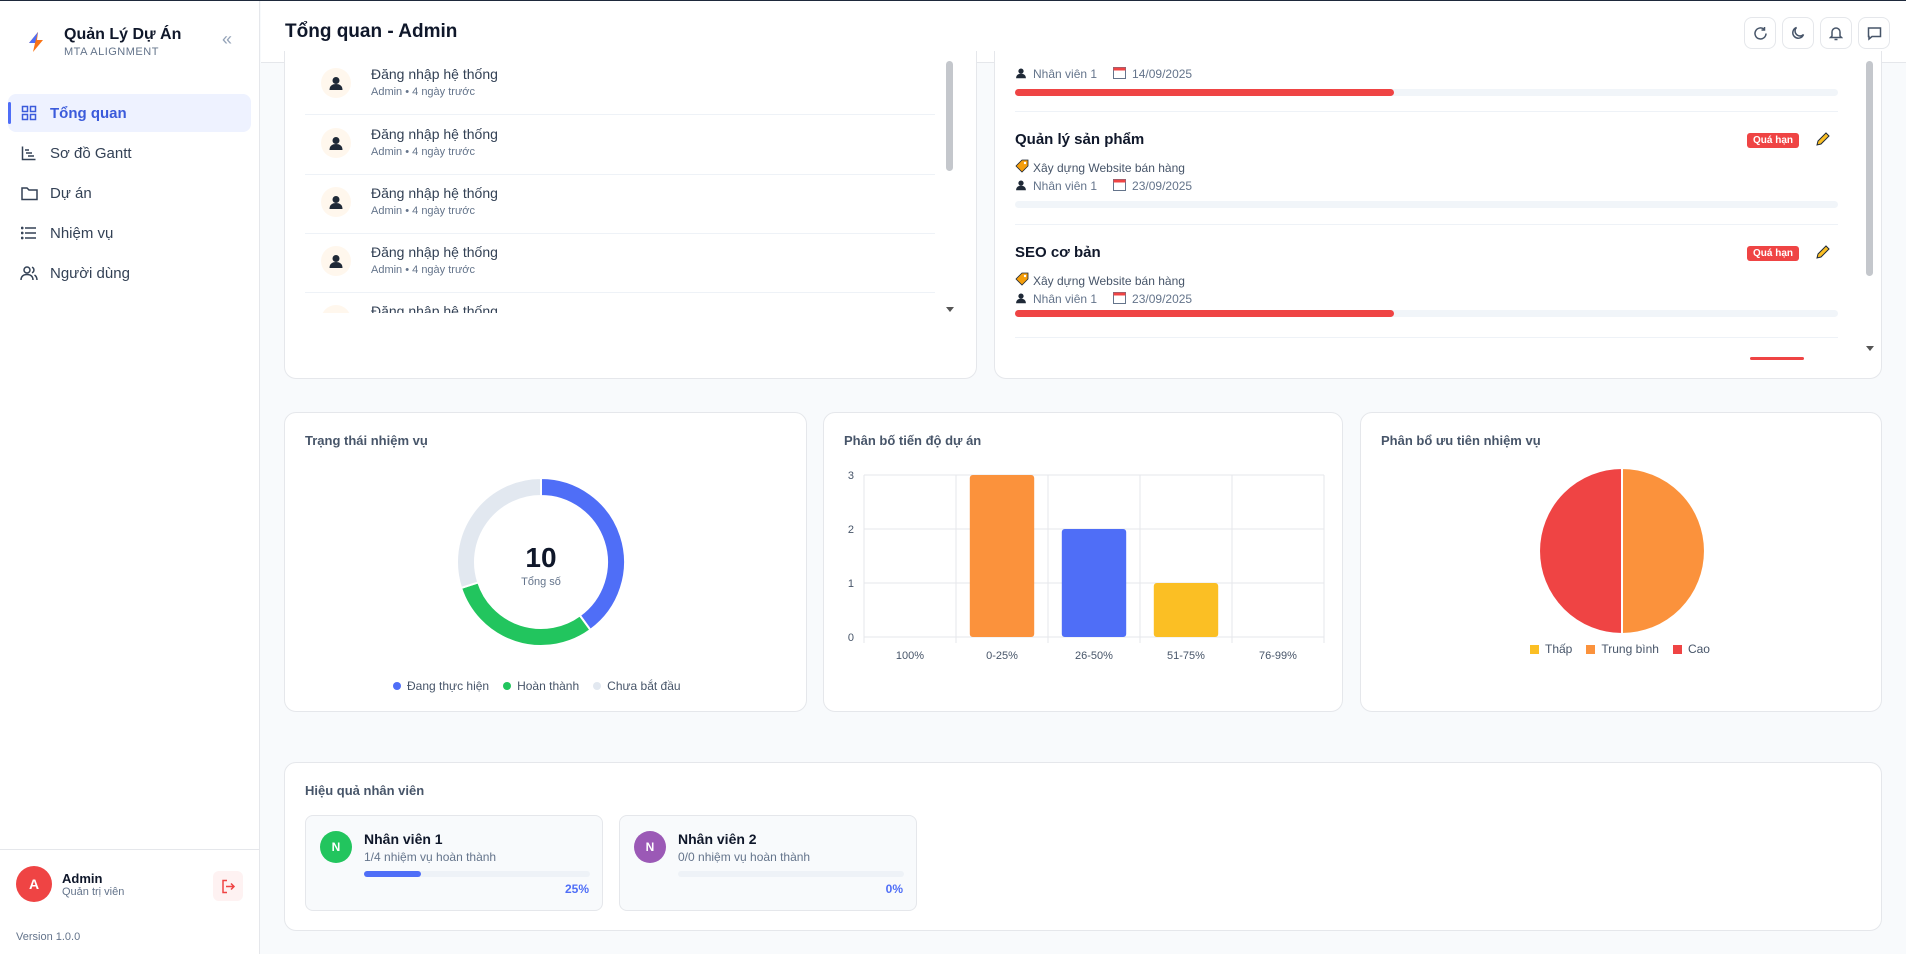 This screenshot has height=954, width=1906. What do you see at coordinates (29, 273) in the screenshot?
I see `users-icon` at bounding box center [29, 273].